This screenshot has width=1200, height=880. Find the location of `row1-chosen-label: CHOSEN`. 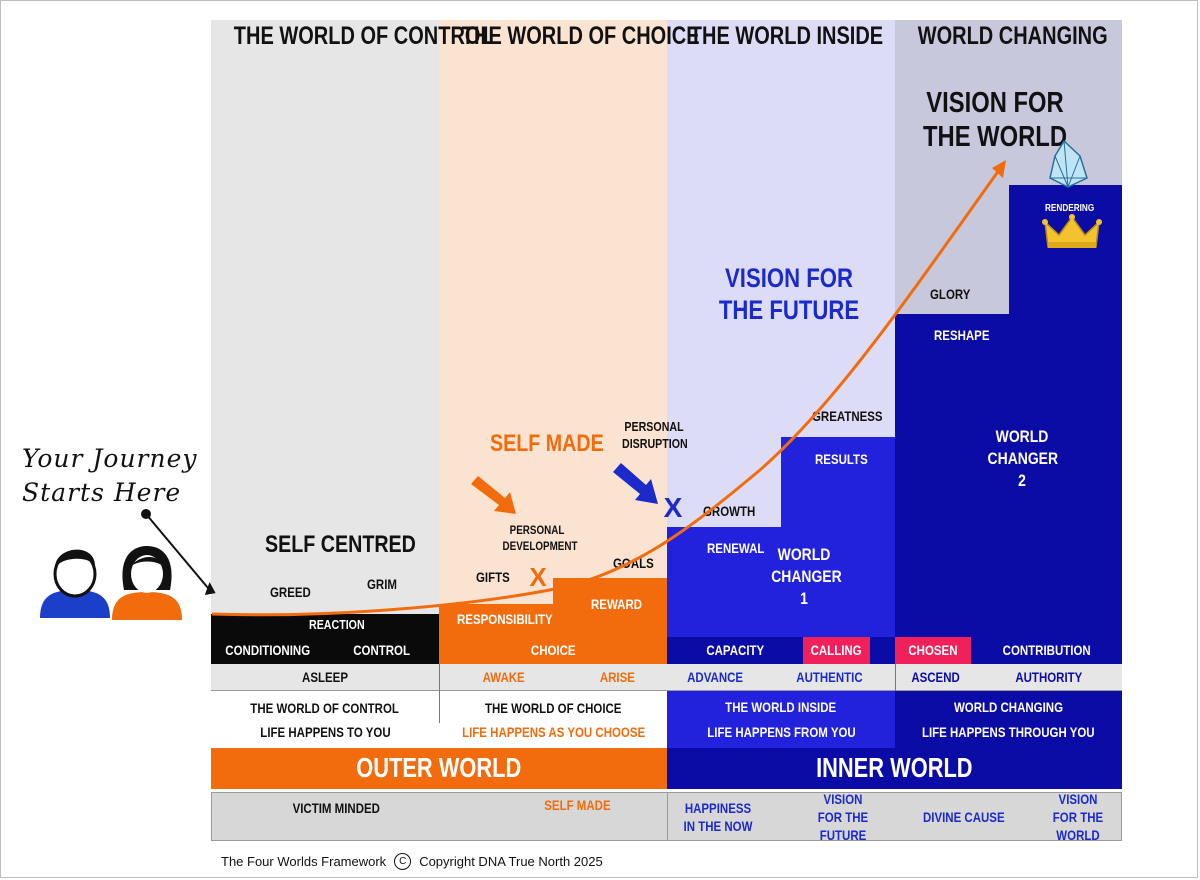

row1-chosen-label: CHOSEN is located at coordinates (933, 650).